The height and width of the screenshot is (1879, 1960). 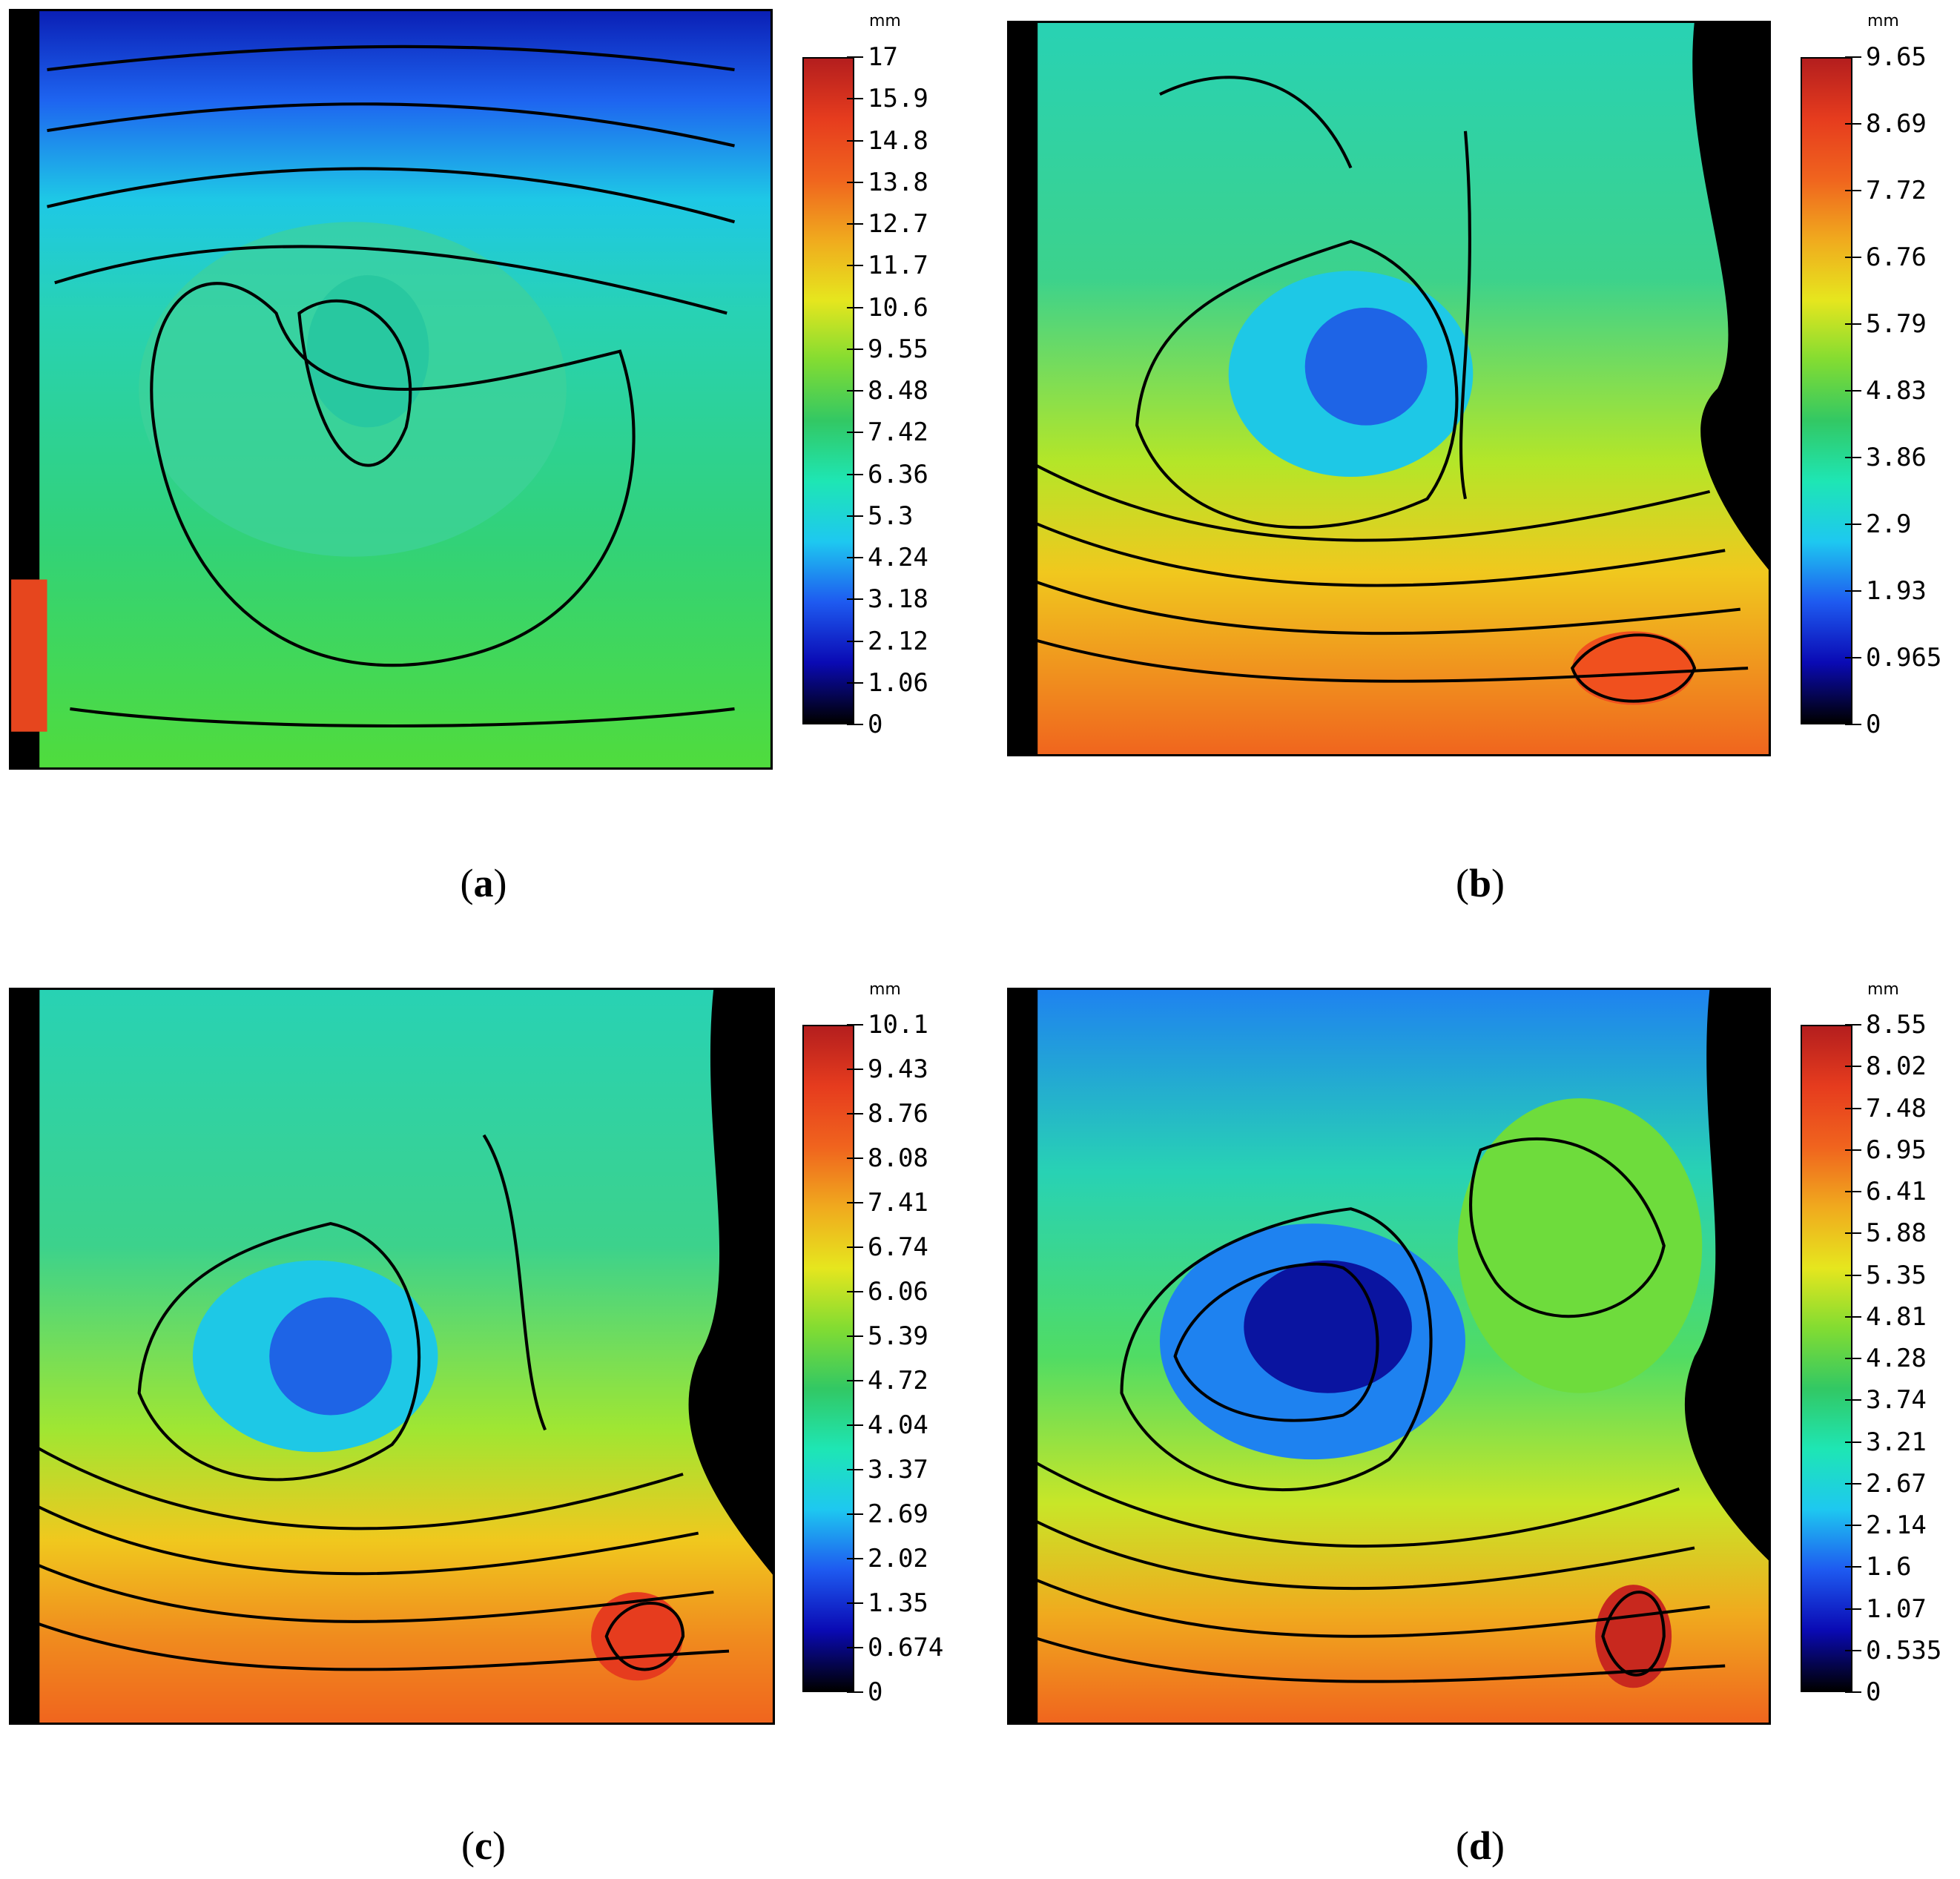 I want to click on unit-label-b: mm, so click(x=1883, y=21).